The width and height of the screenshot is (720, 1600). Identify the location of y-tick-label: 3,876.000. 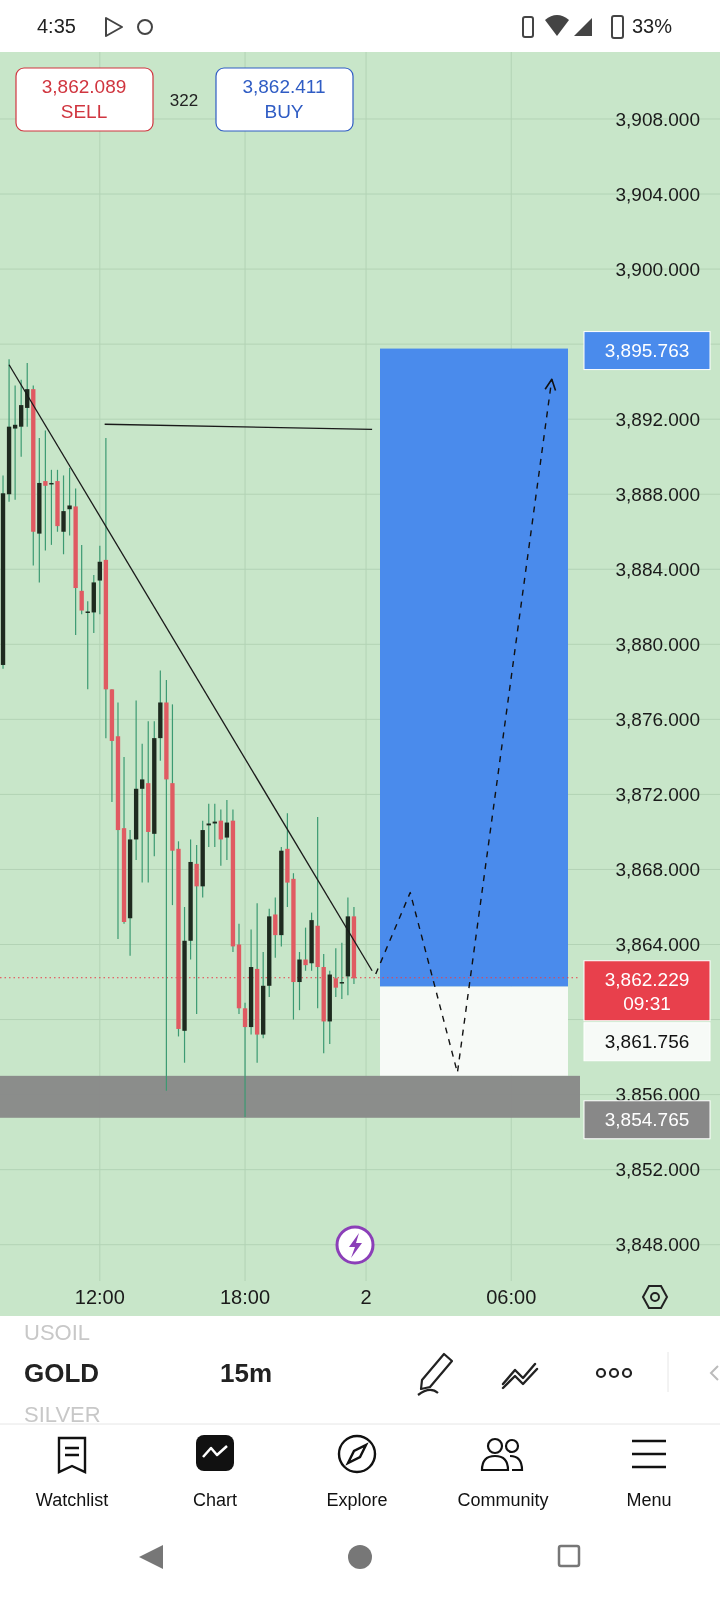
(657, 720).